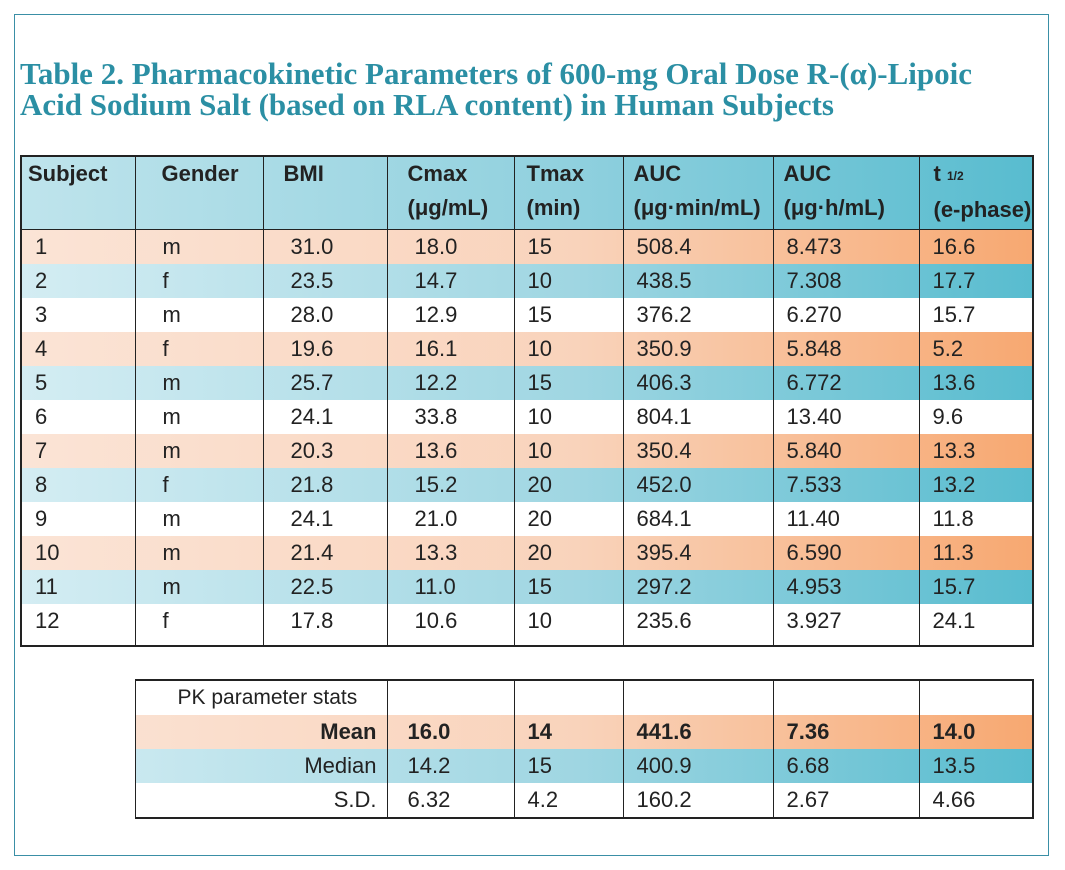  Describe the element at coordinates (845, 800) in the screenshot. I see `stat-auc-h: 2.67` at that location.